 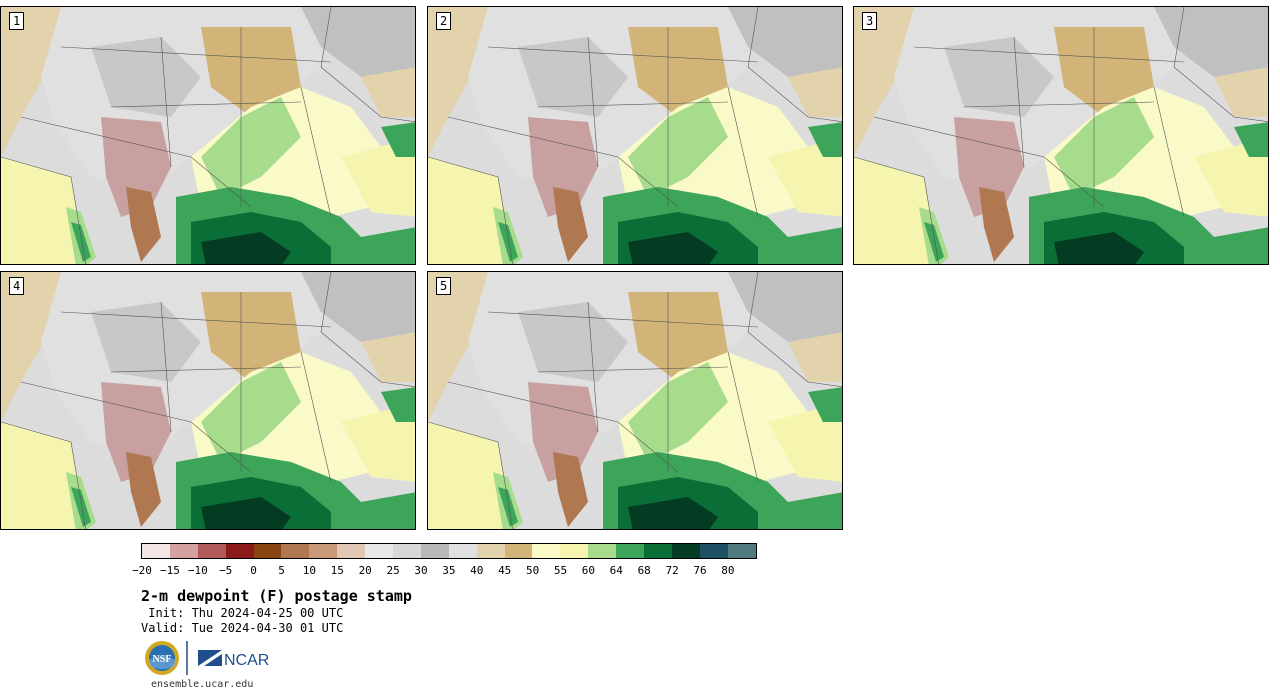 What do you see at coordinates (588, 570) in the screenshot?
I see `colorbar-tick-label: 60` at bounding box center [588, 570].